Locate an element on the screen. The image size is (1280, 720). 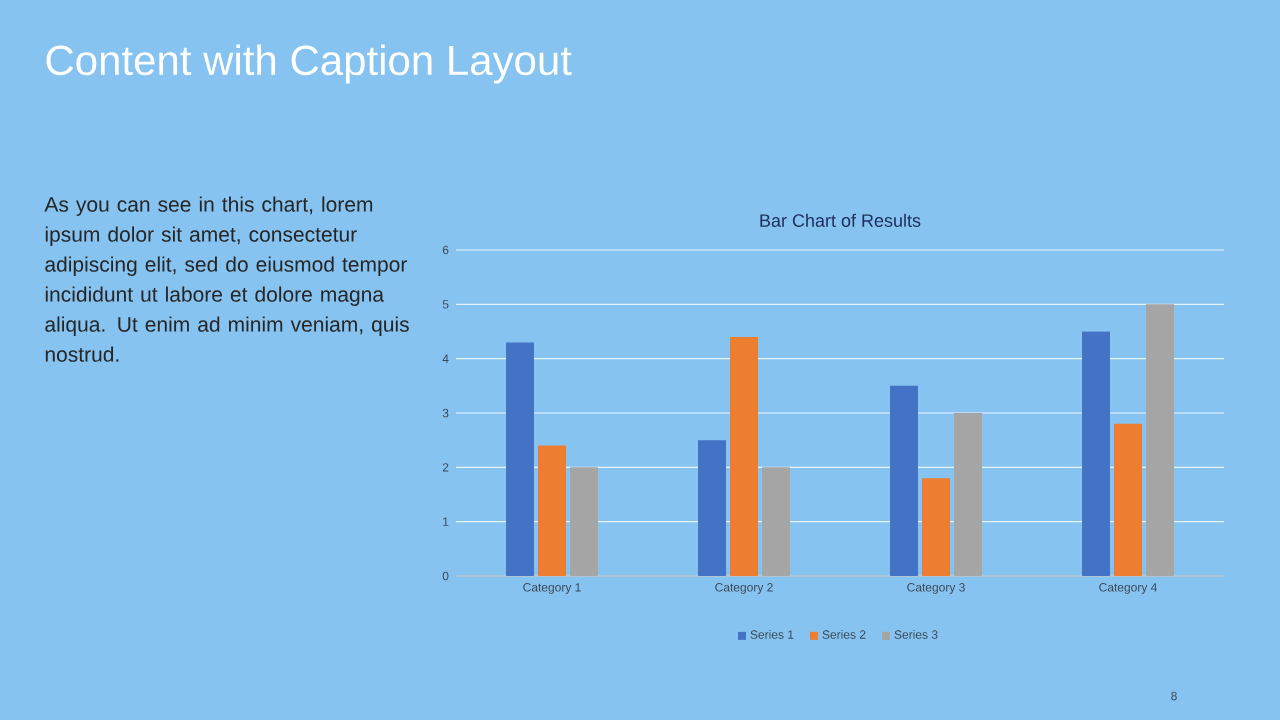
chart-title: Bar Chart of Results is located at coordinates (840, 220).